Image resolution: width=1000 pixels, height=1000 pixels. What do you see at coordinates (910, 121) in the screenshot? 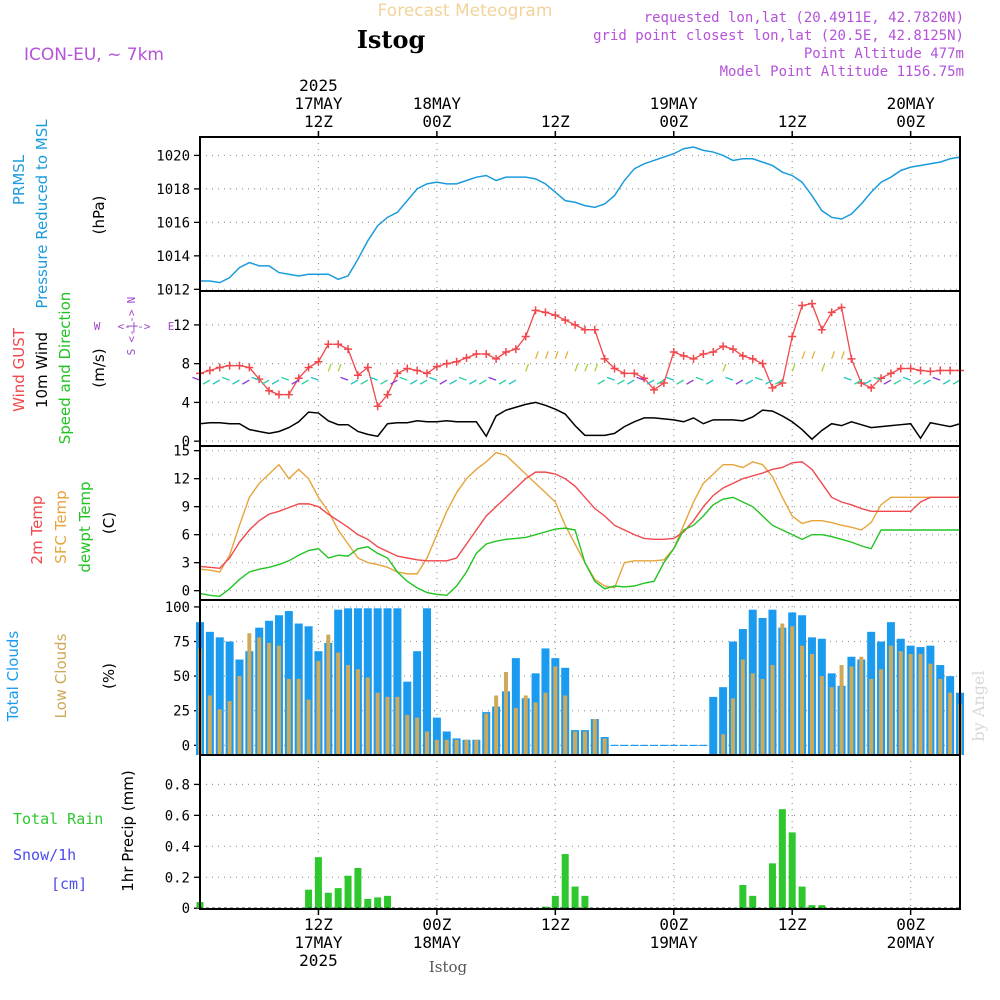
I see `top-axis-label: 00Z` at bounding box center [910, 121].